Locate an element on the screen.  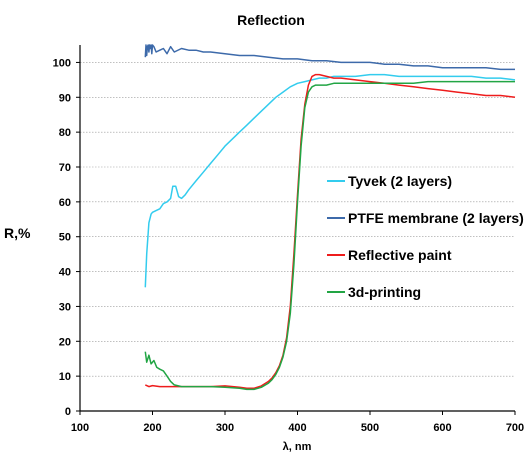
x-axis-title: λ, nm is located at coordinates (297, 447).